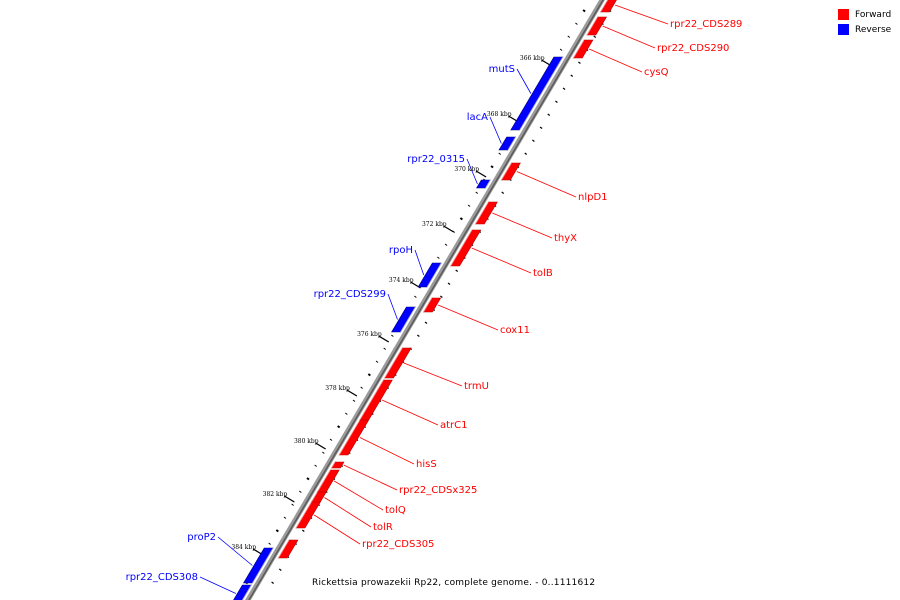  What do you see at coordinates (438, 490) in the screenshot?
I see `gene-label-forward: rpr22_CDSx325` at bounding box center [438, 490].